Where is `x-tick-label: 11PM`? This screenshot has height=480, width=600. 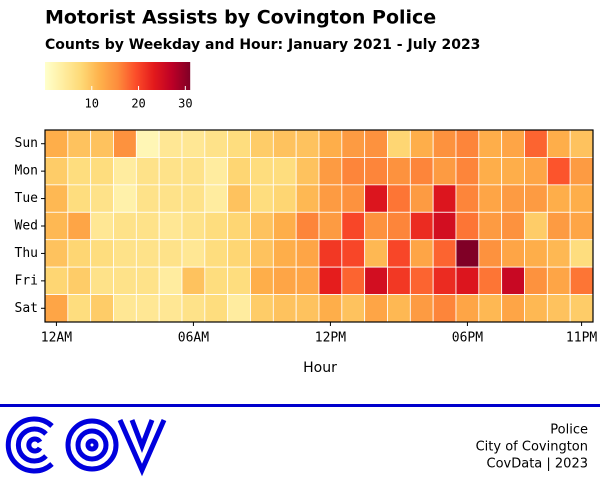 x-tick-label: 11PM is located at coordinates (581, 338).